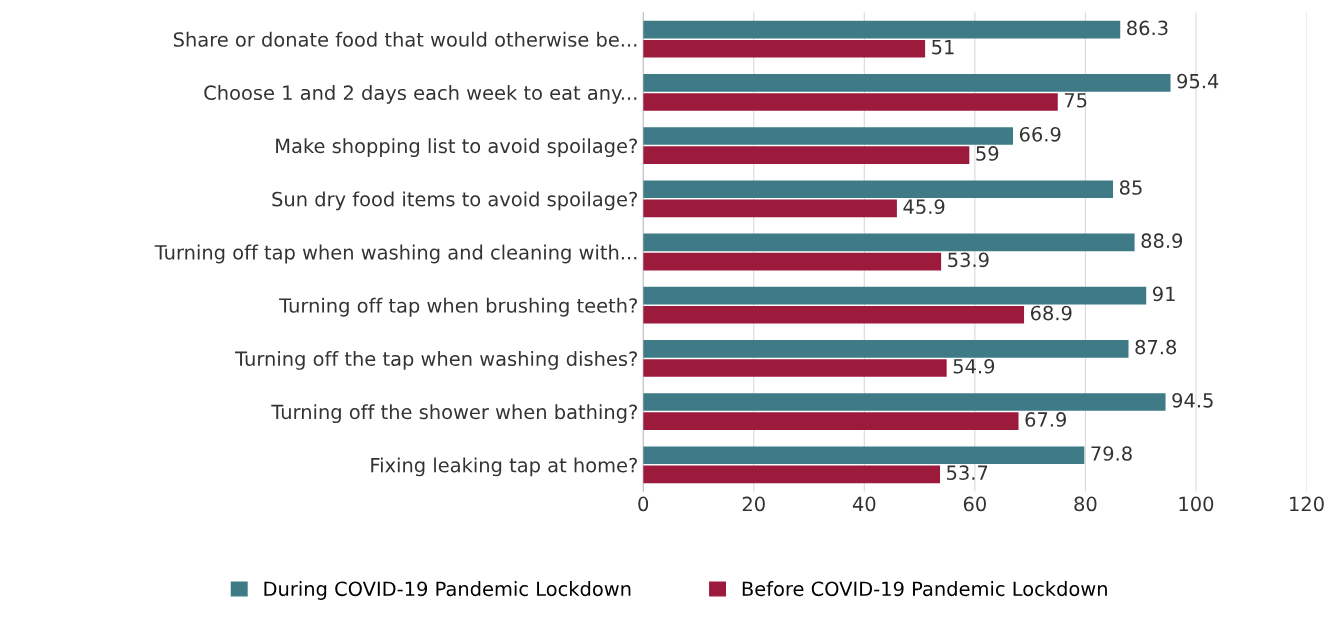 This screenshot has width=1340, height=630. I want to click on data-label: 75, so click(1075, 100).